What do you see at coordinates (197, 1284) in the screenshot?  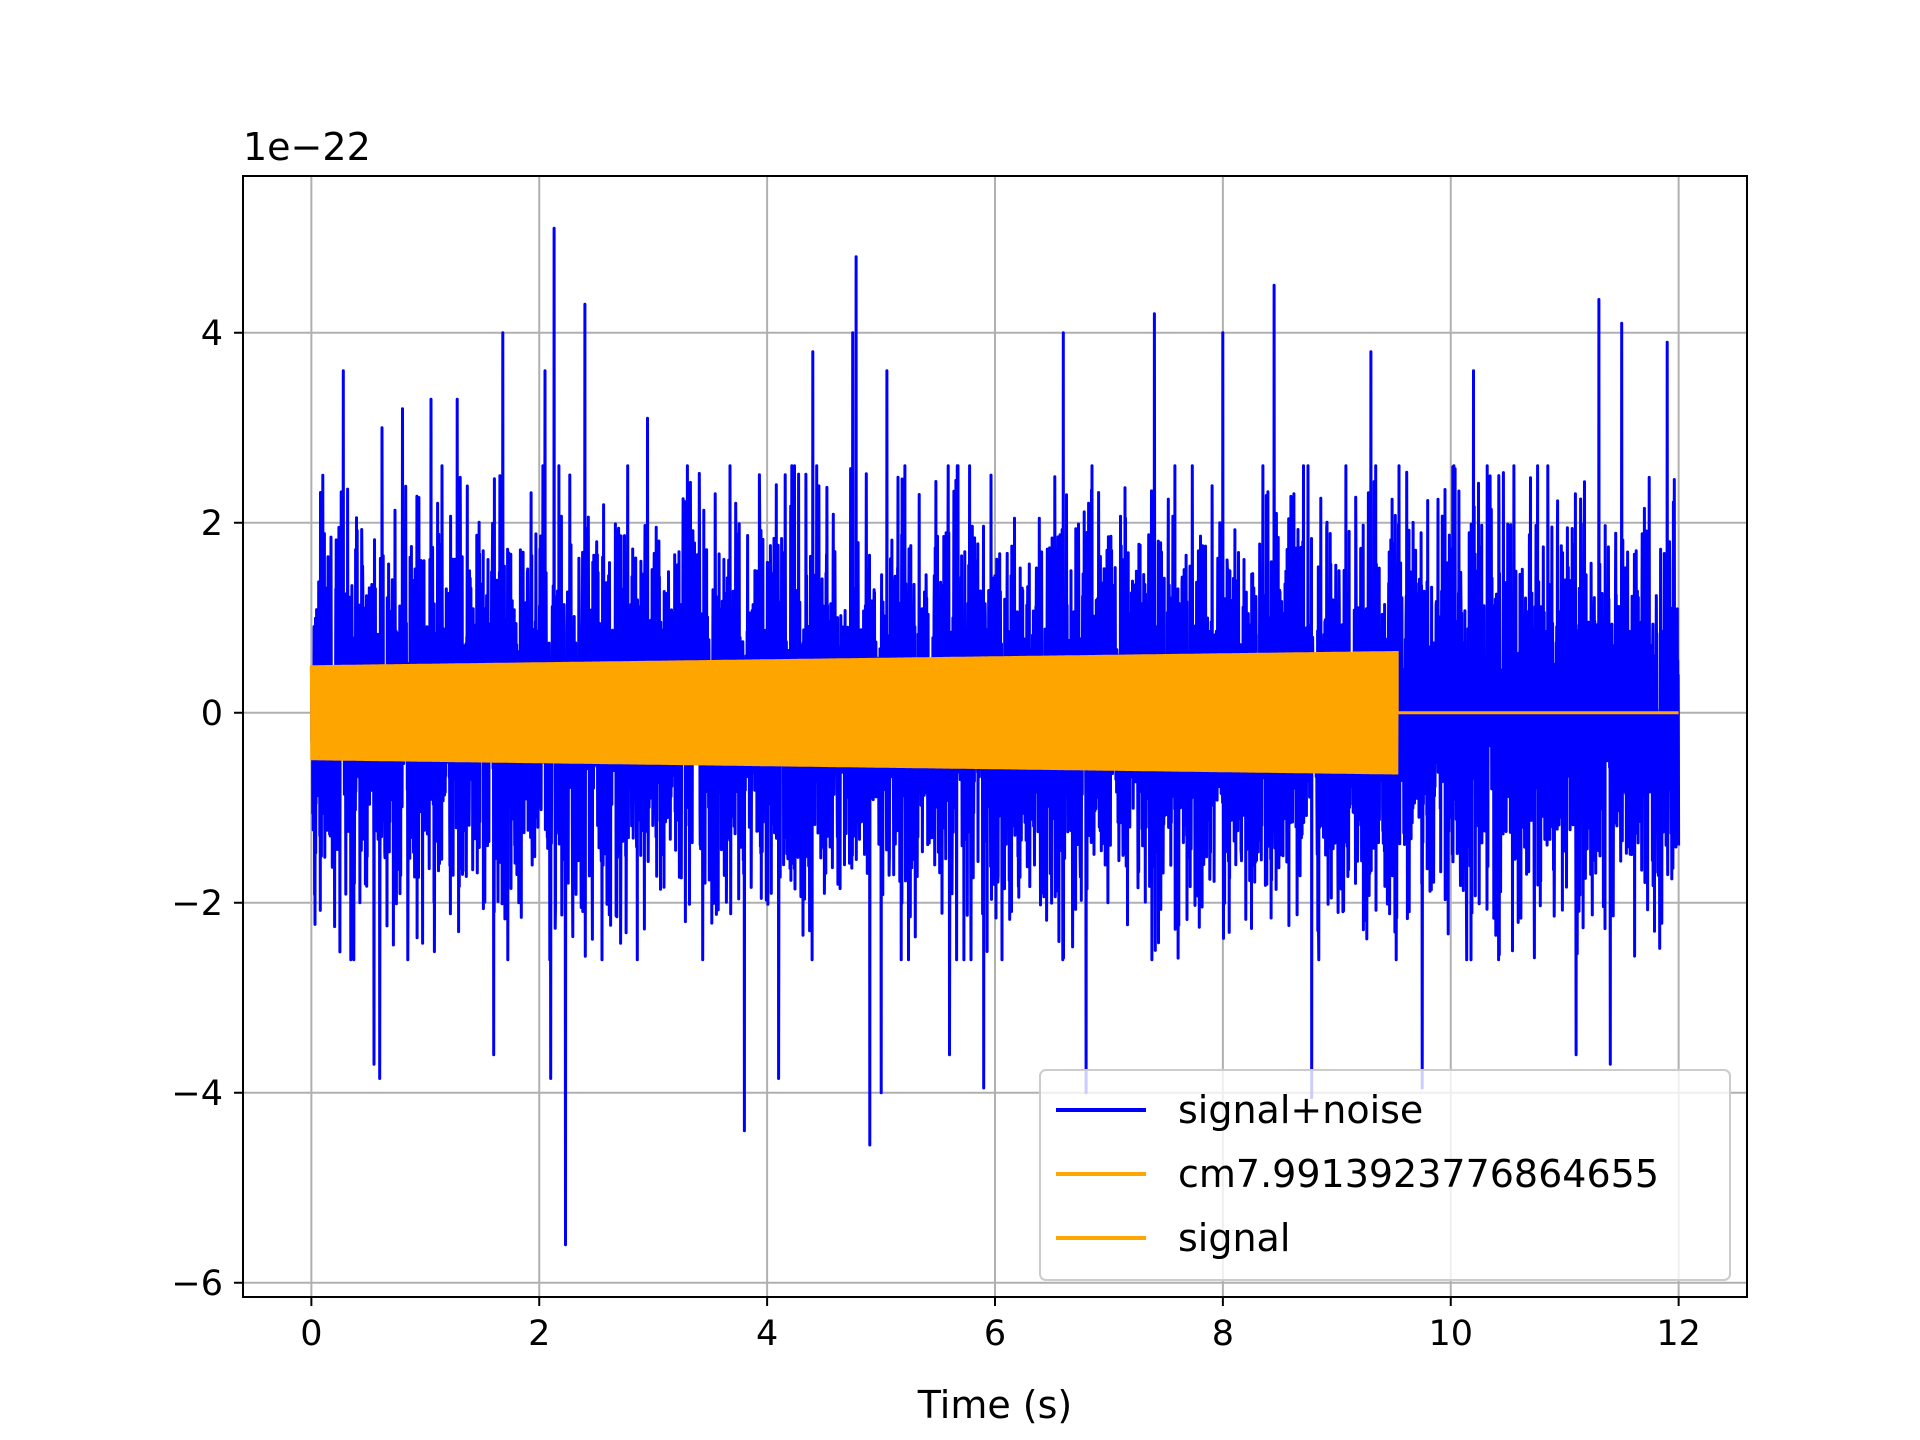 I see `y-tick-label: −6` at bounding box center [197, 1284].